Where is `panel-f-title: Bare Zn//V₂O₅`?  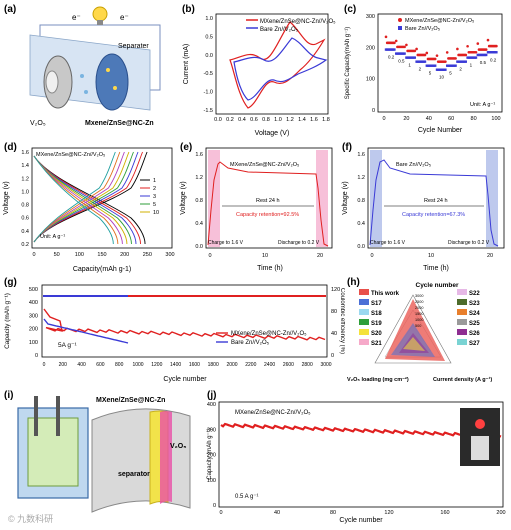 panel-f-title: Bare Zn//V₂O₅ is located at coordinates (413, 165).